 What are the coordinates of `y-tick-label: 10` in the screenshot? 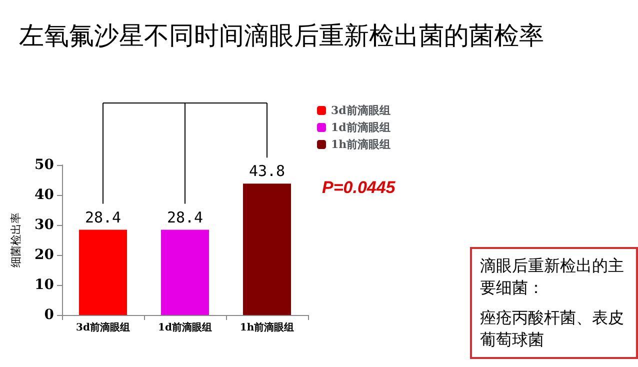 It's located at (44, 285).